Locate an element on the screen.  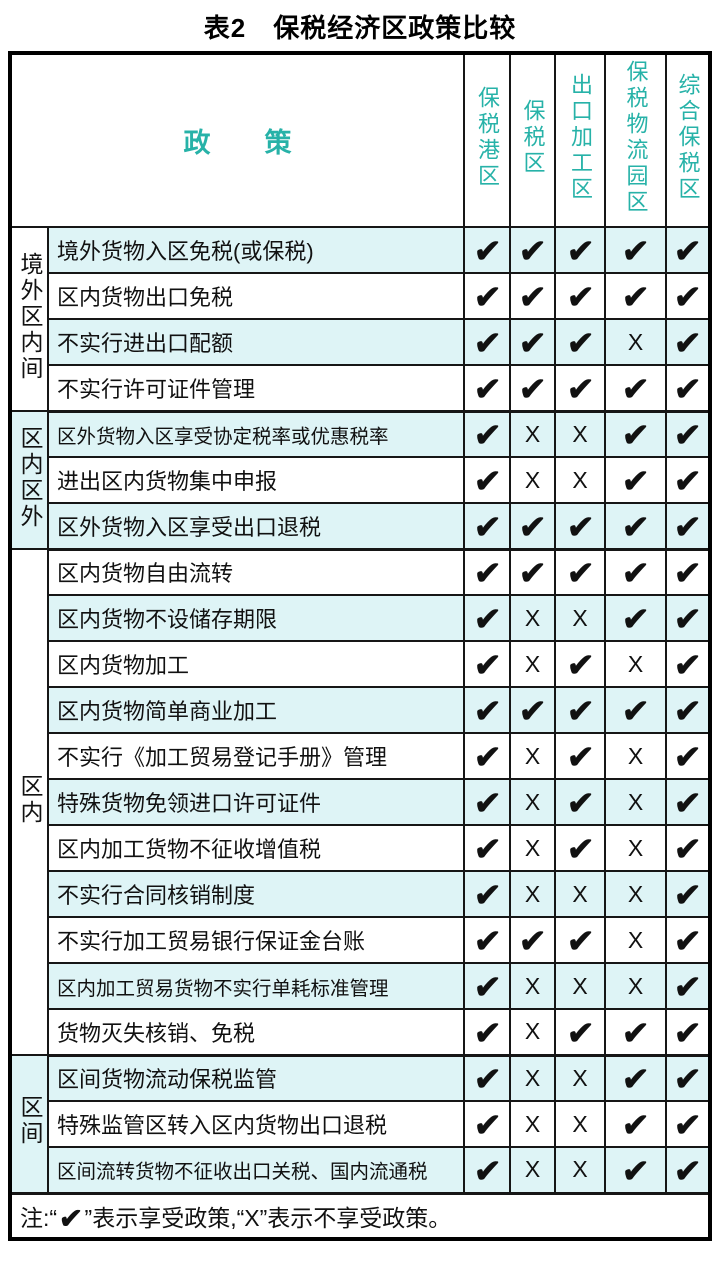
policy-row: 区内区外 区外货物入区享受协定税率或优惠税率 ✔ X X ✔ ✔ is located at coordinates (360, 480).